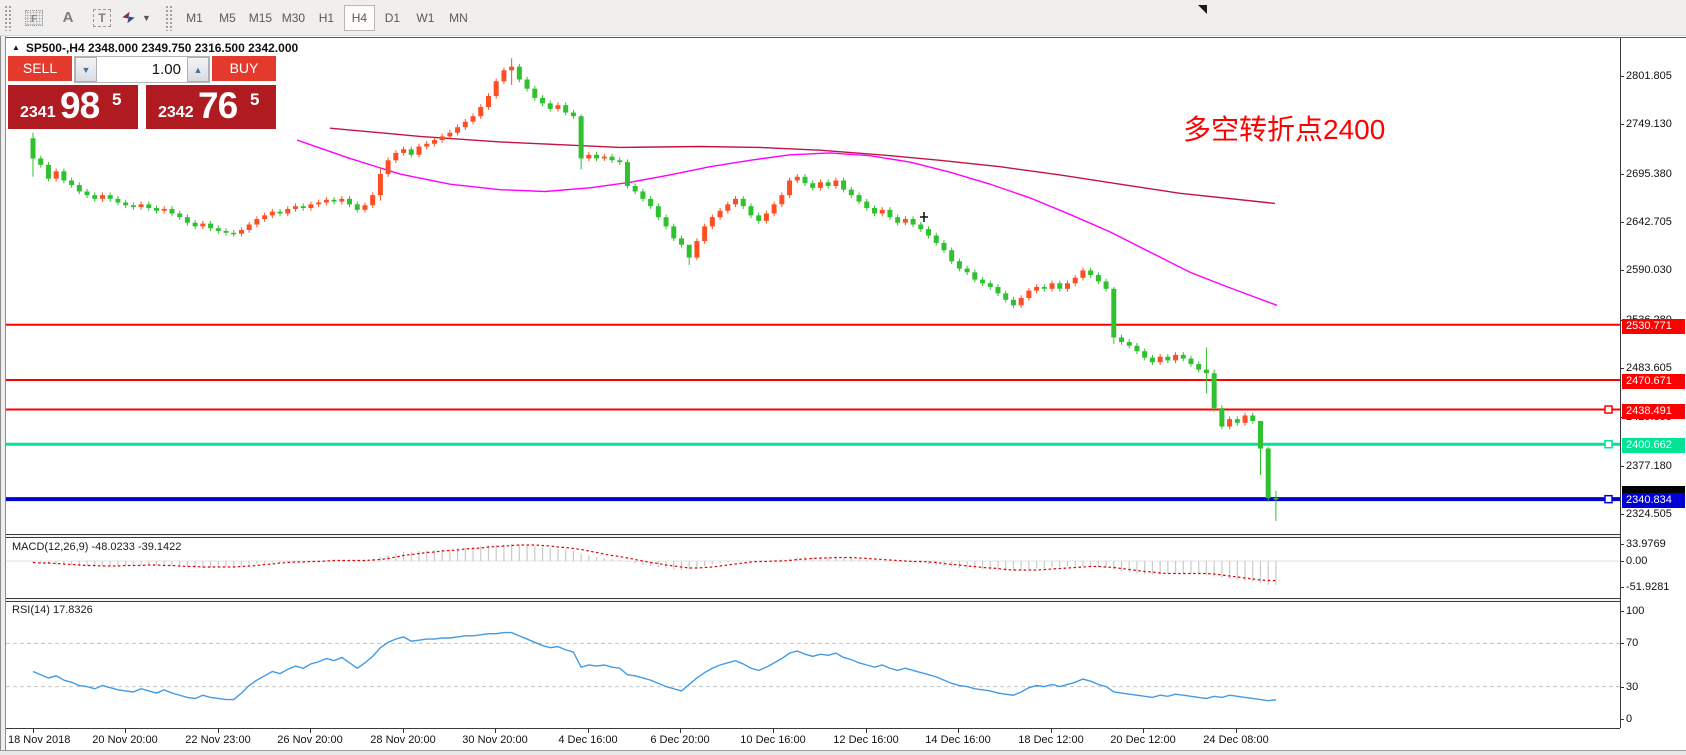 The image size is (1686, 755). What do you see at coordinates (1653, 501) in the screenshot?
I see `price-badge-2340.834: 2340.834` at bounding box center [1653, 501].